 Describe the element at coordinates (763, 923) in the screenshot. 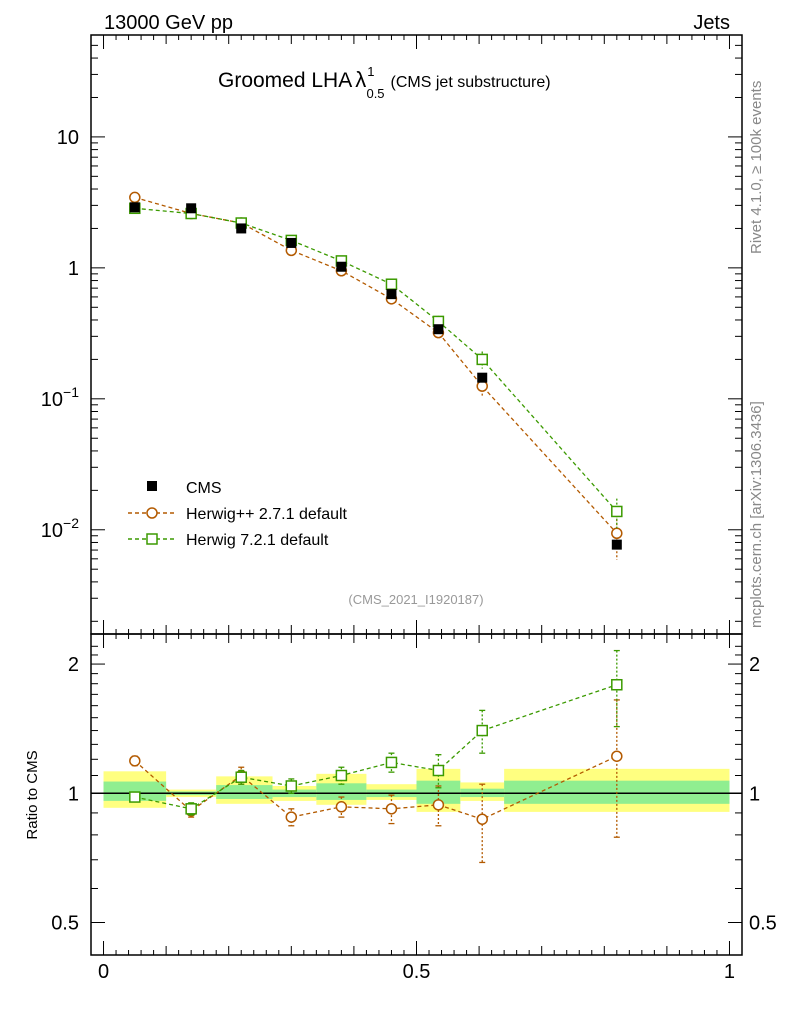

I see `ratio-ytick-label-right: 0.5` at that location.